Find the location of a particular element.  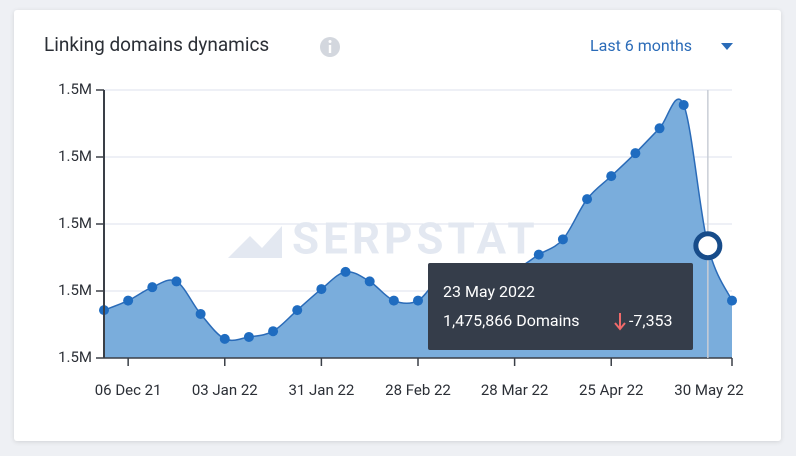

widget-title: Linking domains dynamics is located at coordinates (156, 44).